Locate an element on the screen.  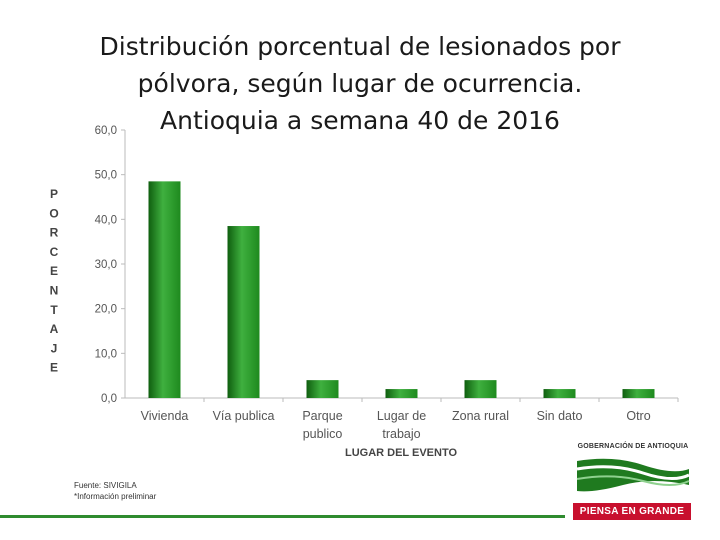
y-axis-title-letter: T is located at coordinates (54, 310).